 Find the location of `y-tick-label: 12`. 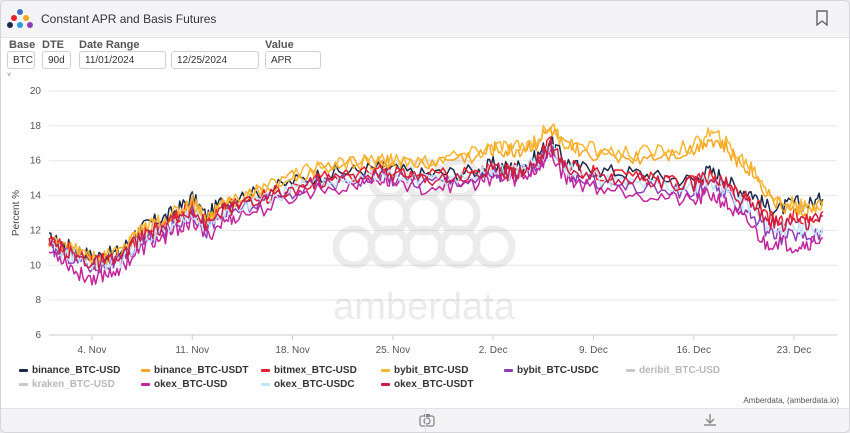

y-tick-label: 12 is located at coordinates (36, 230).